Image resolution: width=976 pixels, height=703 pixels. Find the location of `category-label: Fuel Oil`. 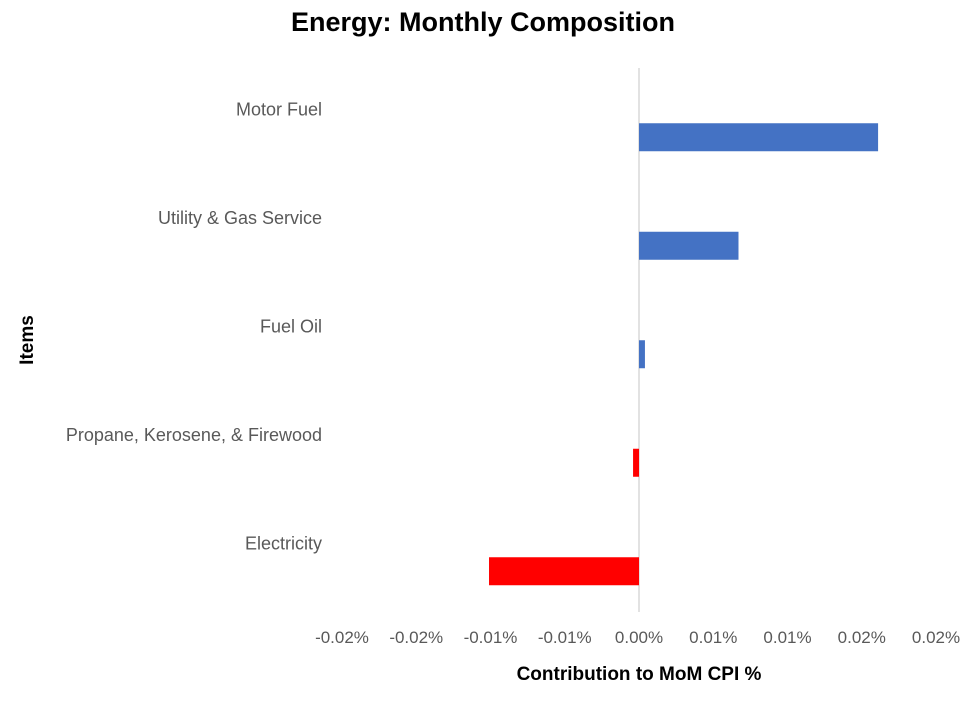

category-label: Fuel Oil is located at coordinates (291, 326).